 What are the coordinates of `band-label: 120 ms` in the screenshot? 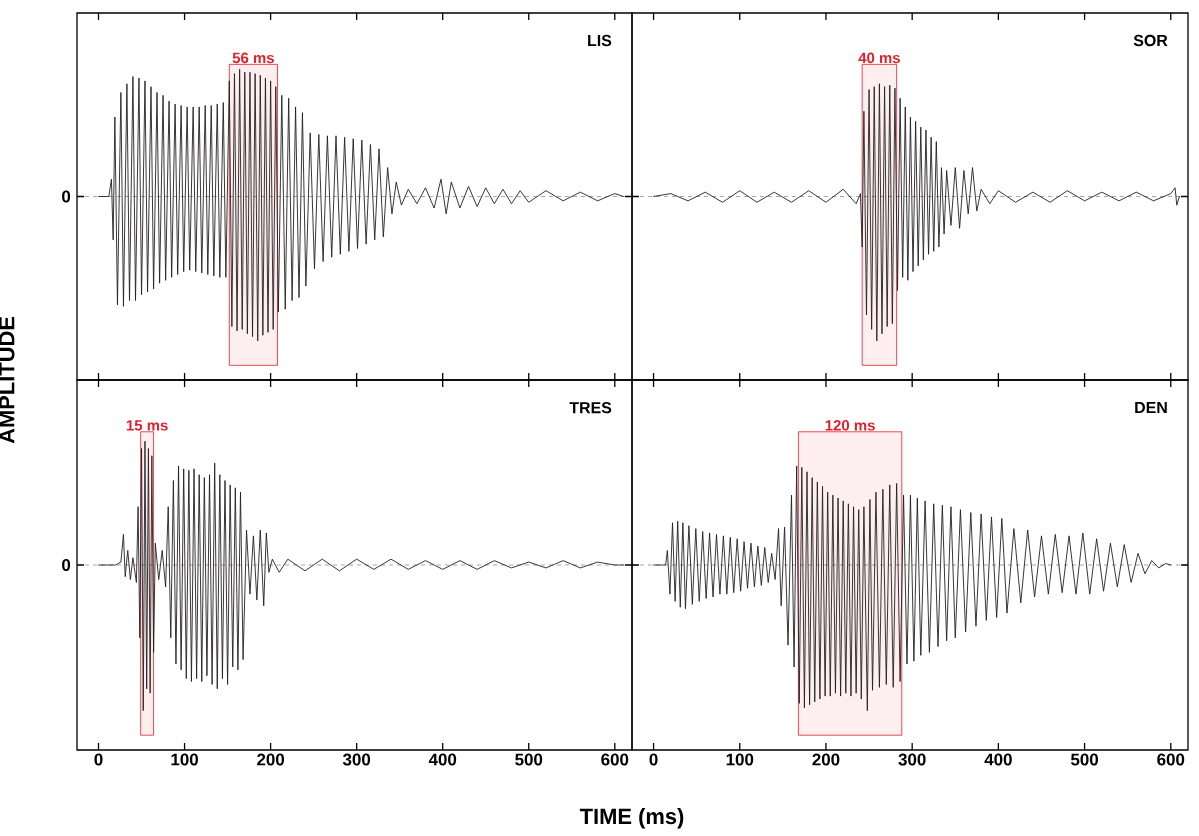 It's located at (850, 425).